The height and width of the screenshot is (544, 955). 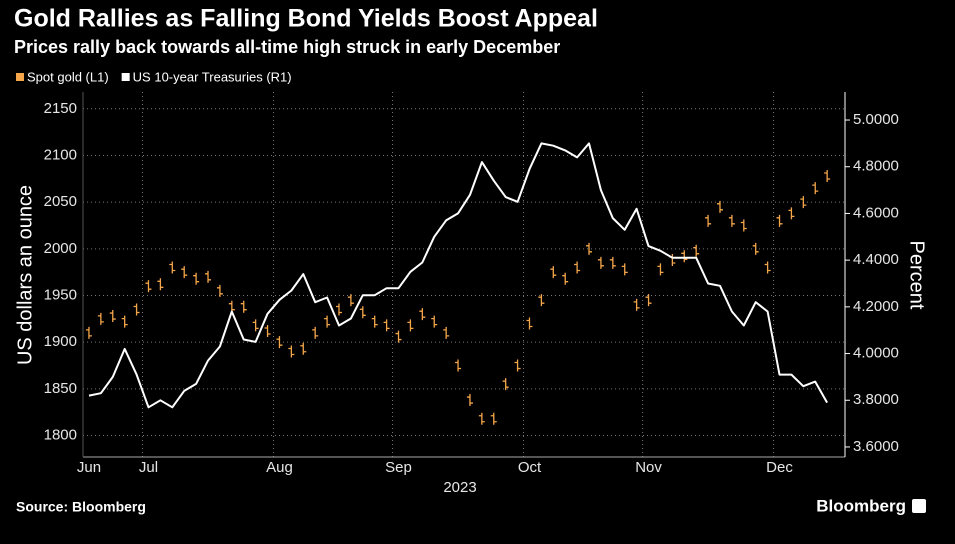 What do you see at coordinates (876, 353) in the screenshot?
I see `y2-tick-label: 4.0000` at bounding box center [876, 353].